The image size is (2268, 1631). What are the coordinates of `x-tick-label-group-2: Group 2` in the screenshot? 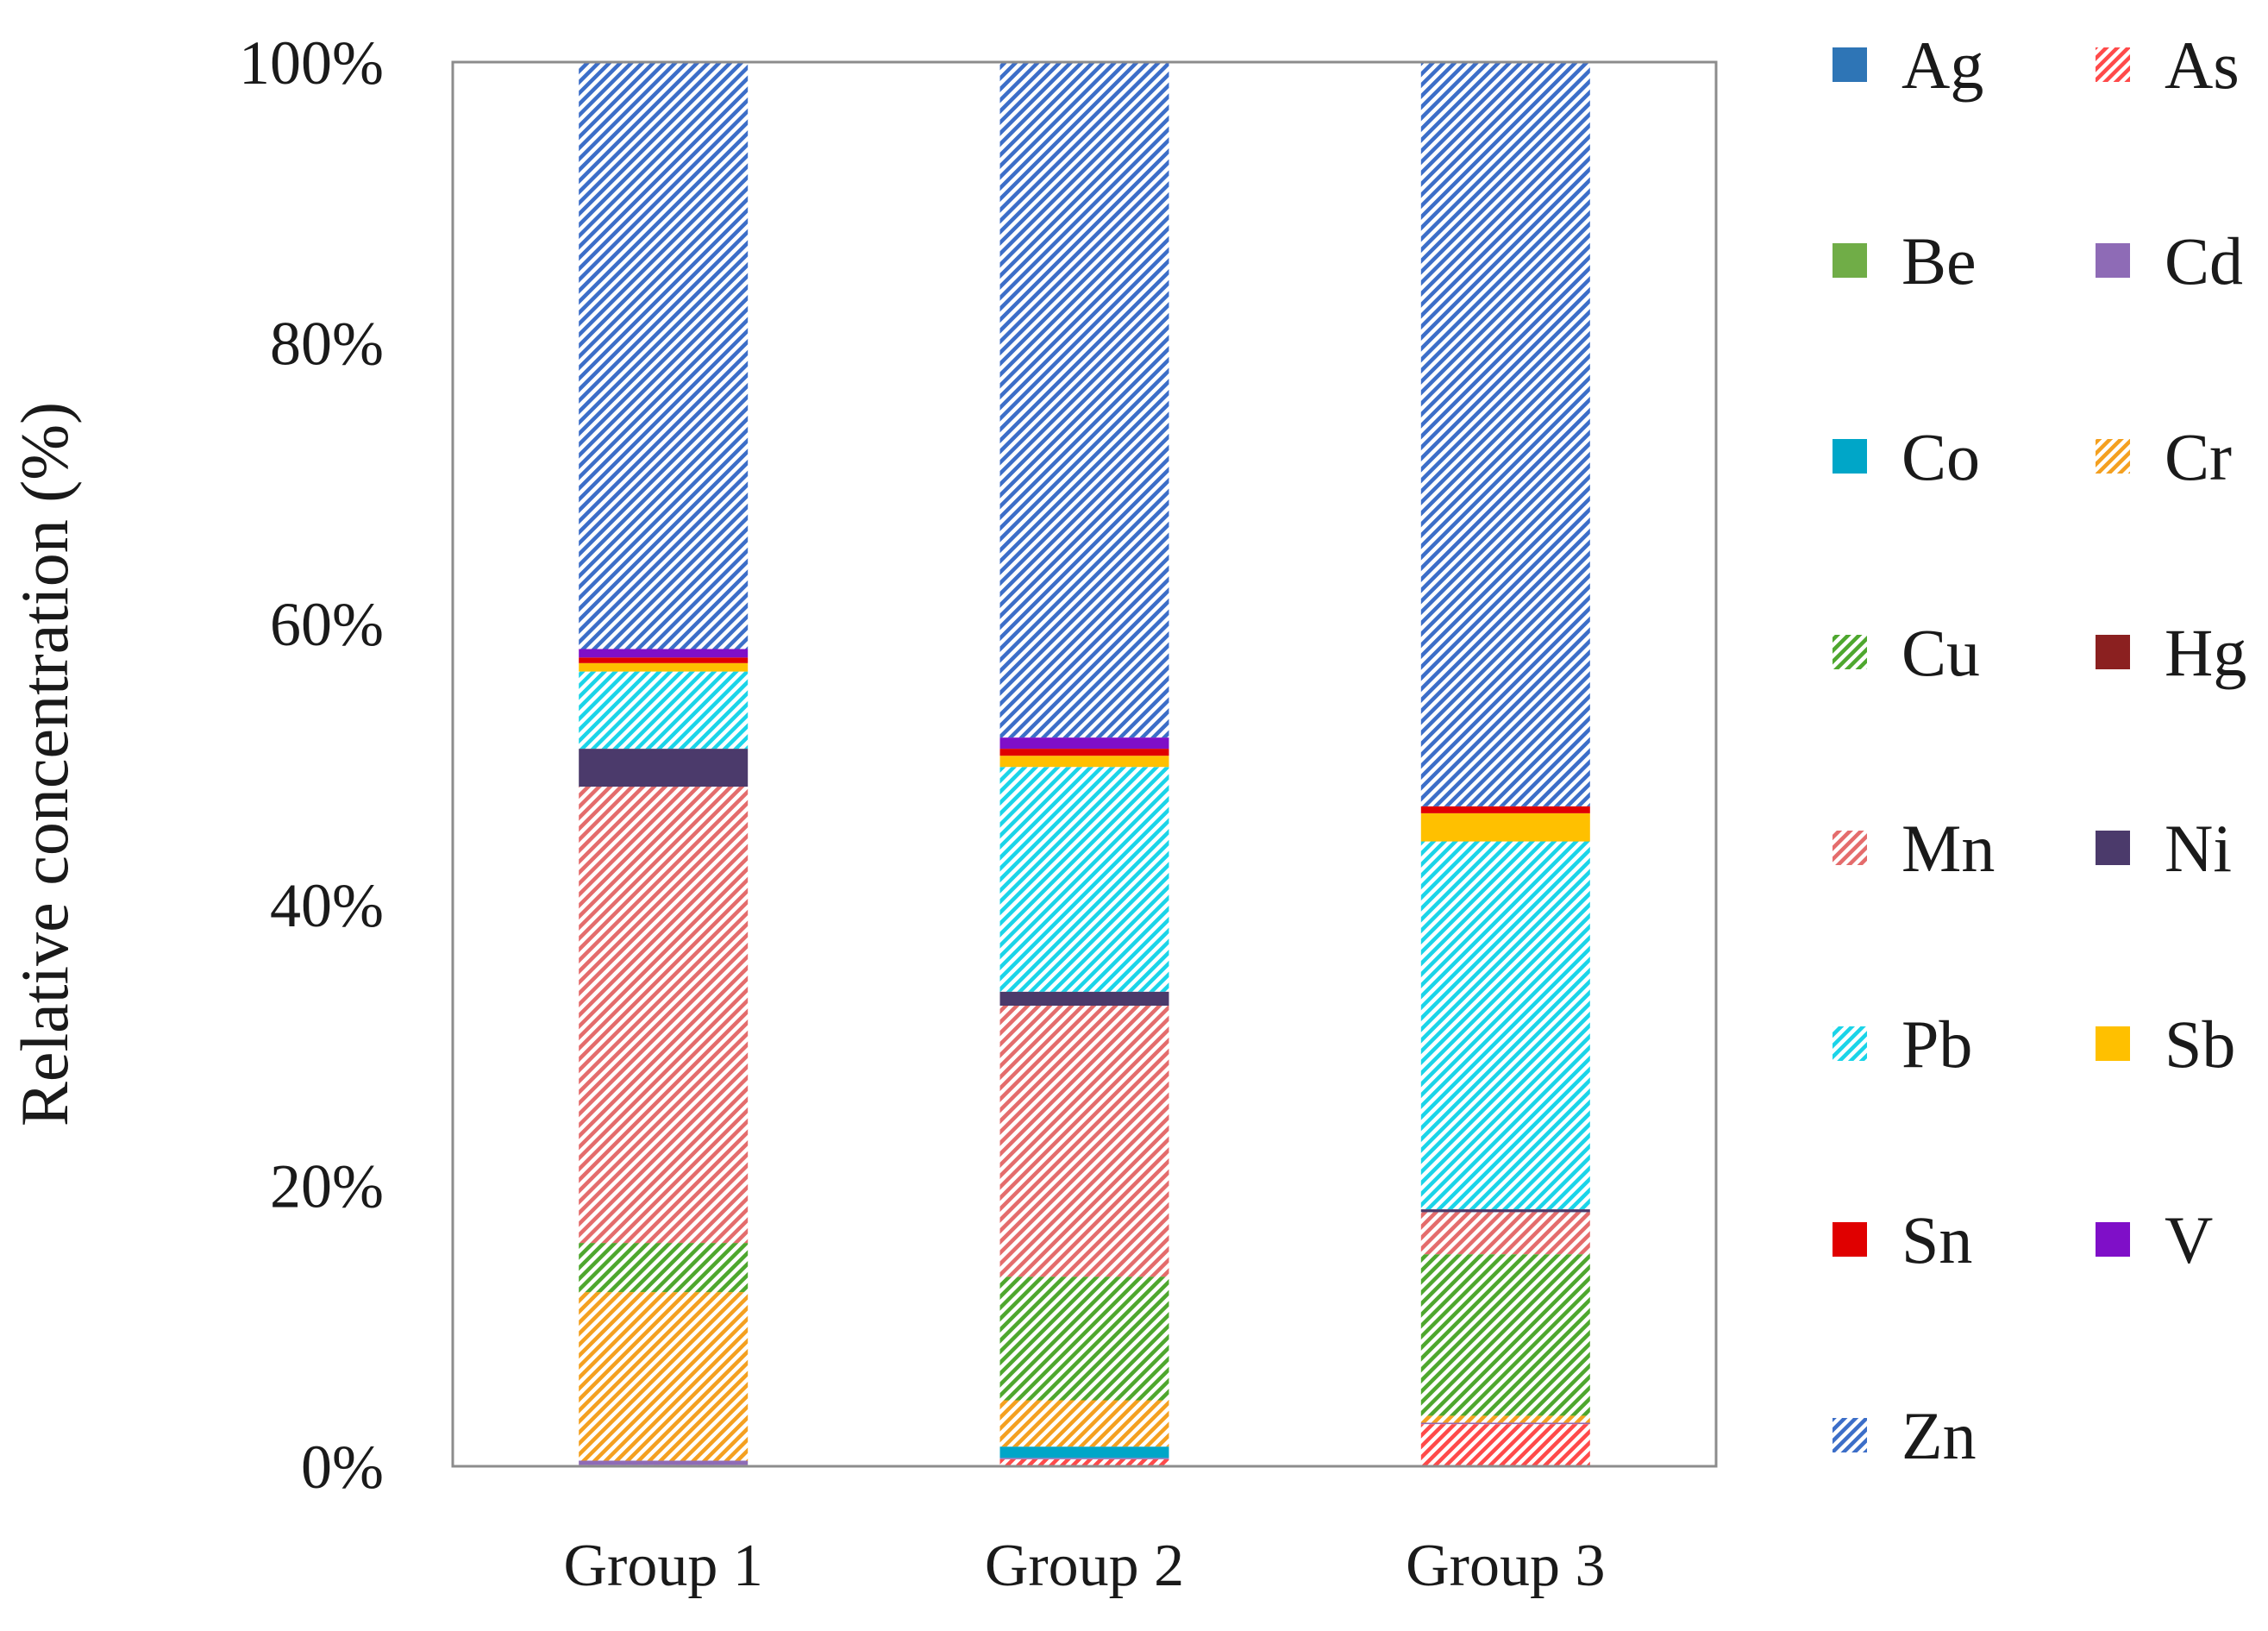 It's located at (1085, 1566).